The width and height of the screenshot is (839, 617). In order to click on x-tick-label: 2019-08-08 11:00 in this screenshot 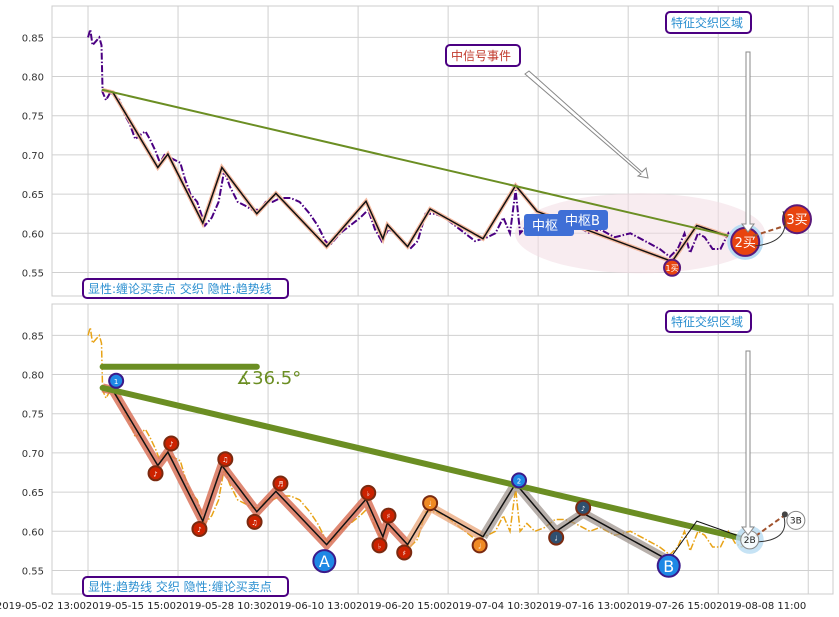, I will do `click(761, 606)`.